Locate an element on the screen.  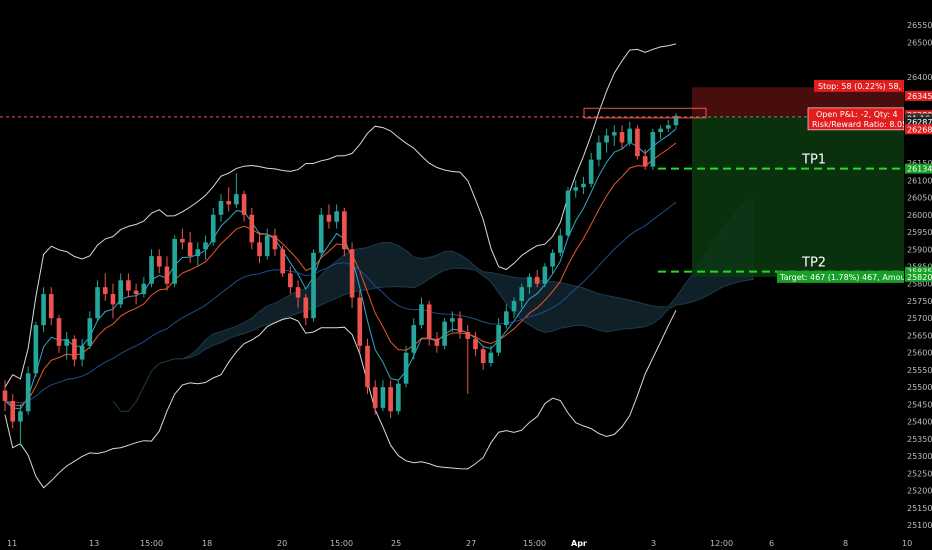
price-tick: 25700 is located at coordinates (919, 318).